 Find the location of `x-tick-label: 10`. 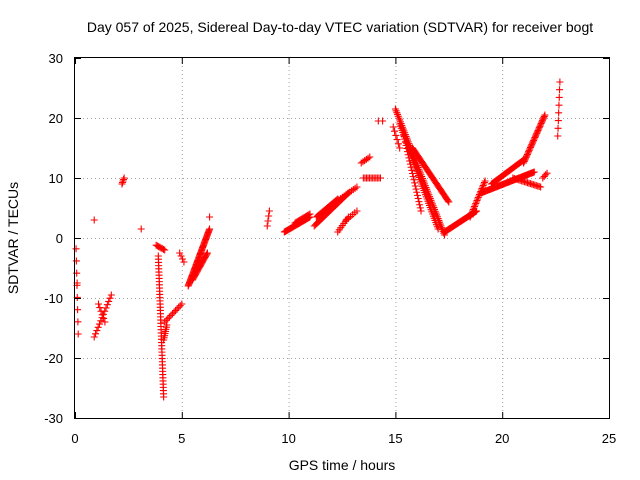

x-tick-label: 10 is located at coordinates (288, 438).